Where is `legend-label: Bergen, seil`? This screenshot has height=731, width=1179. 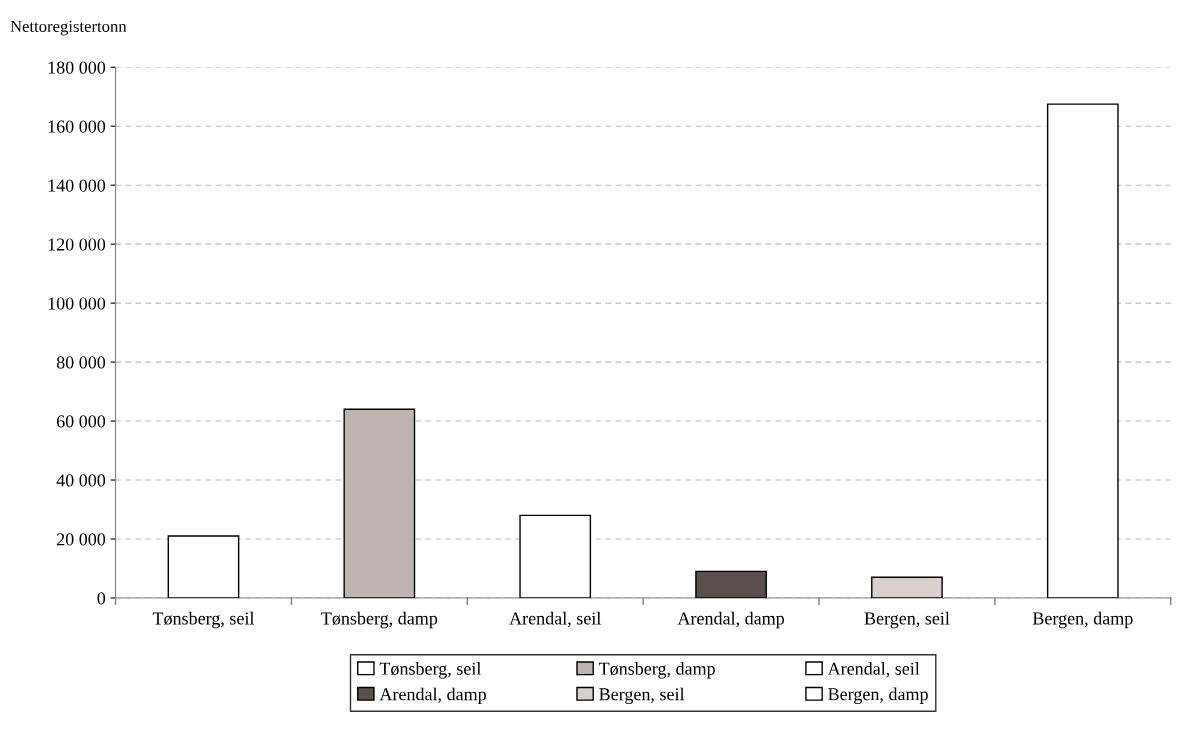 legend-label: Bergen, seil is located at coordinates (642, 696).